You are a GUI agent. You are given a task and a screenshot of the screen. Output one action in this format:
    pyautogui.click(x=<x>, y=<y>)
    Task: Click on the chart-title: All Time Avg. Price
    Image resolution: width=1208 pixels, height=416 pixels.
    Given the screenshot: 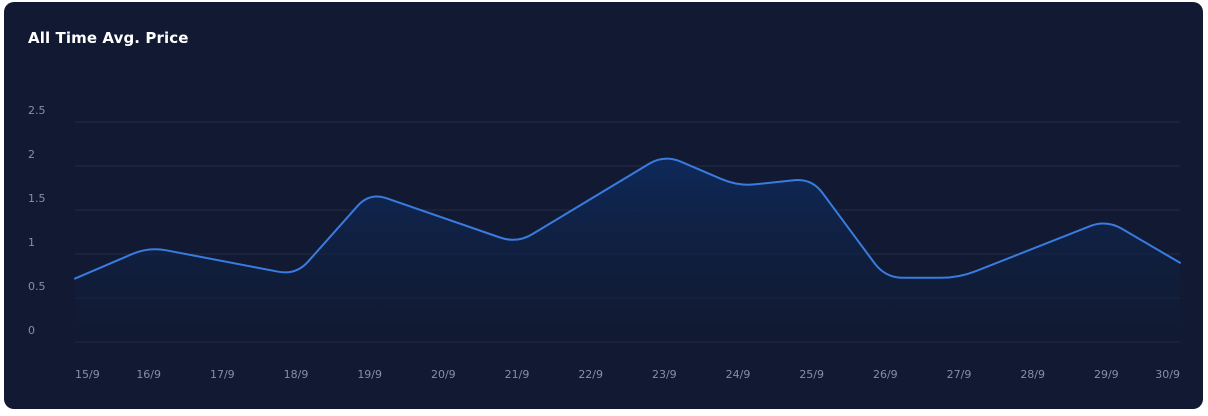 What is the action you would take?
    pyautogui.click(x=108, y=38)
    